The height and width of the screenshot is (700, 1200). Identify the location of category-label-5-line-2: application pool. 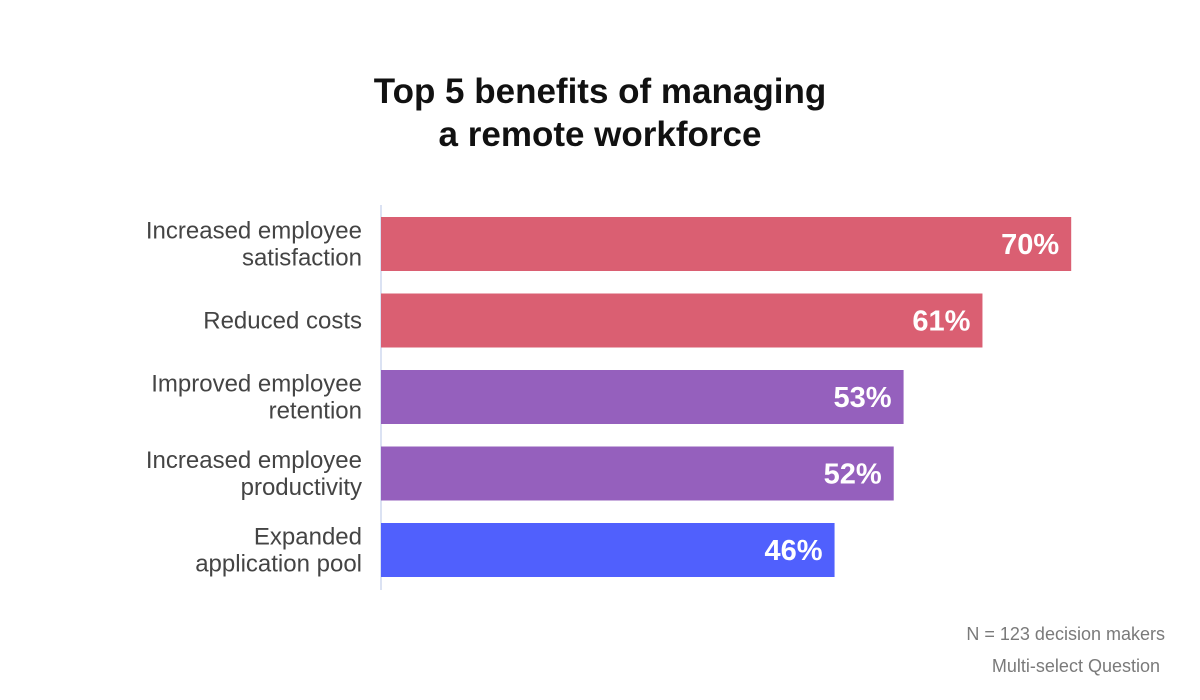
(278, 564).